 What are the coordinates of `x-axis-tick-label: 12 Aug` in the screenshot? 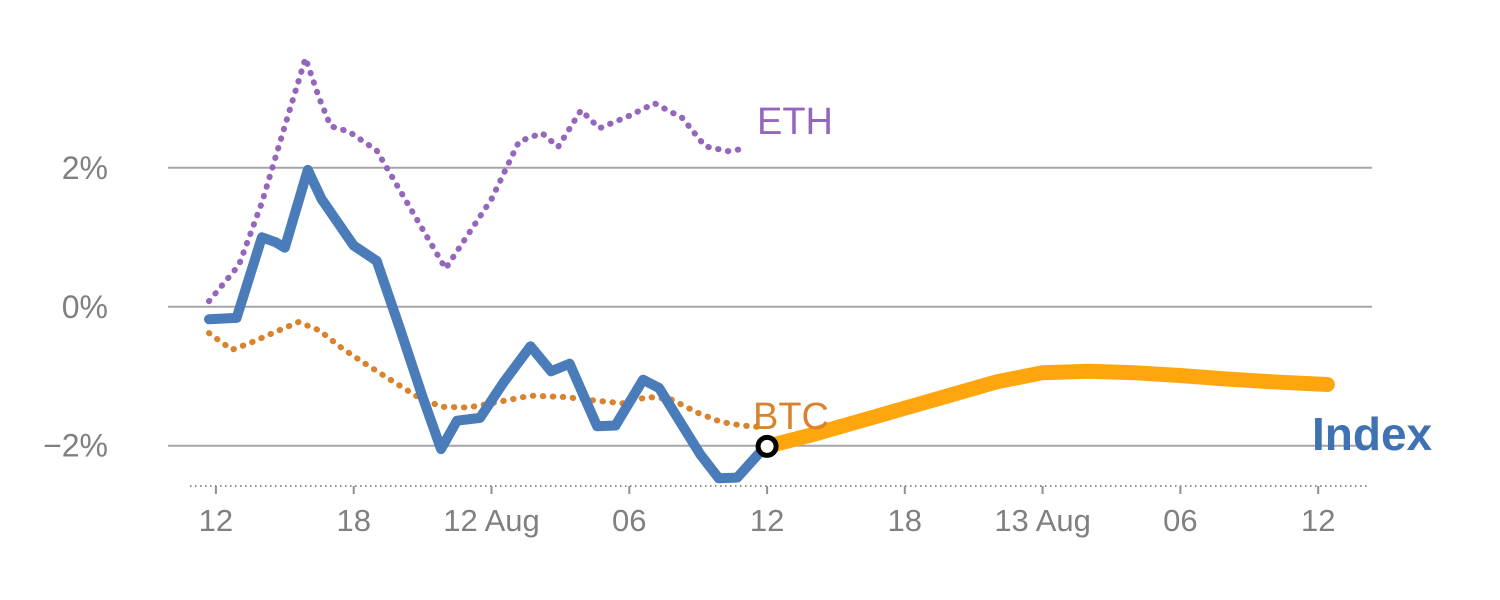 It's located at (491, 520).